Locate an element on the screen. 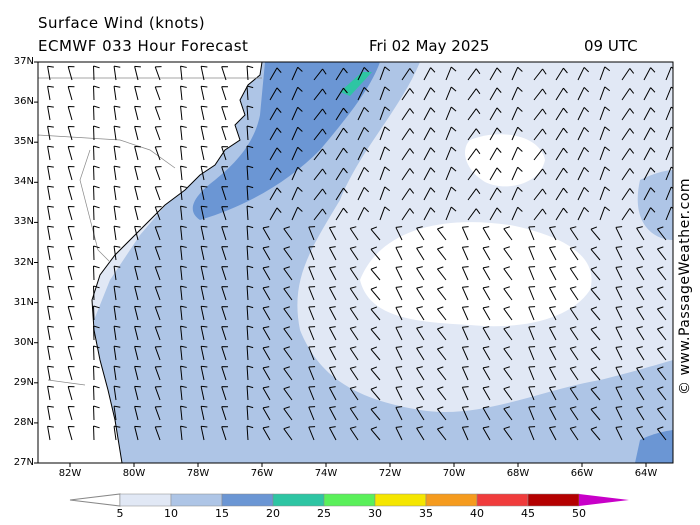 The image size is (700, 525). lon-label: 70W is located at coordinates (454, 473).